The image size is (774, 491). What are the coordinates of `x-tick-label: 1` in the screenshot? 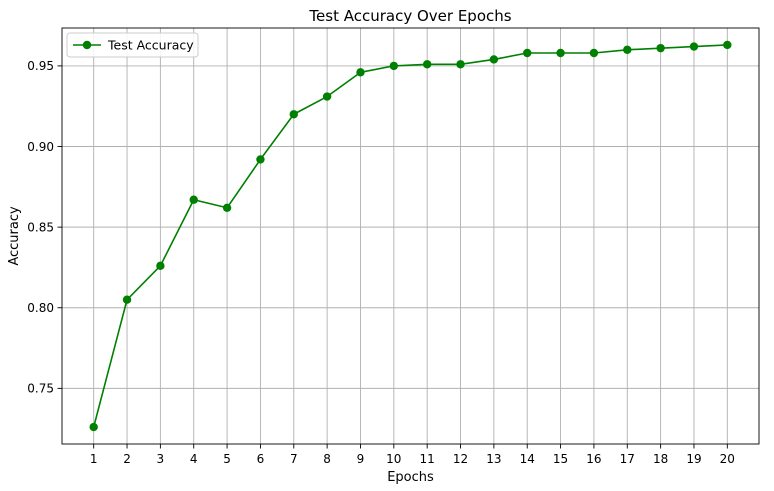 It's located at (94, 459).